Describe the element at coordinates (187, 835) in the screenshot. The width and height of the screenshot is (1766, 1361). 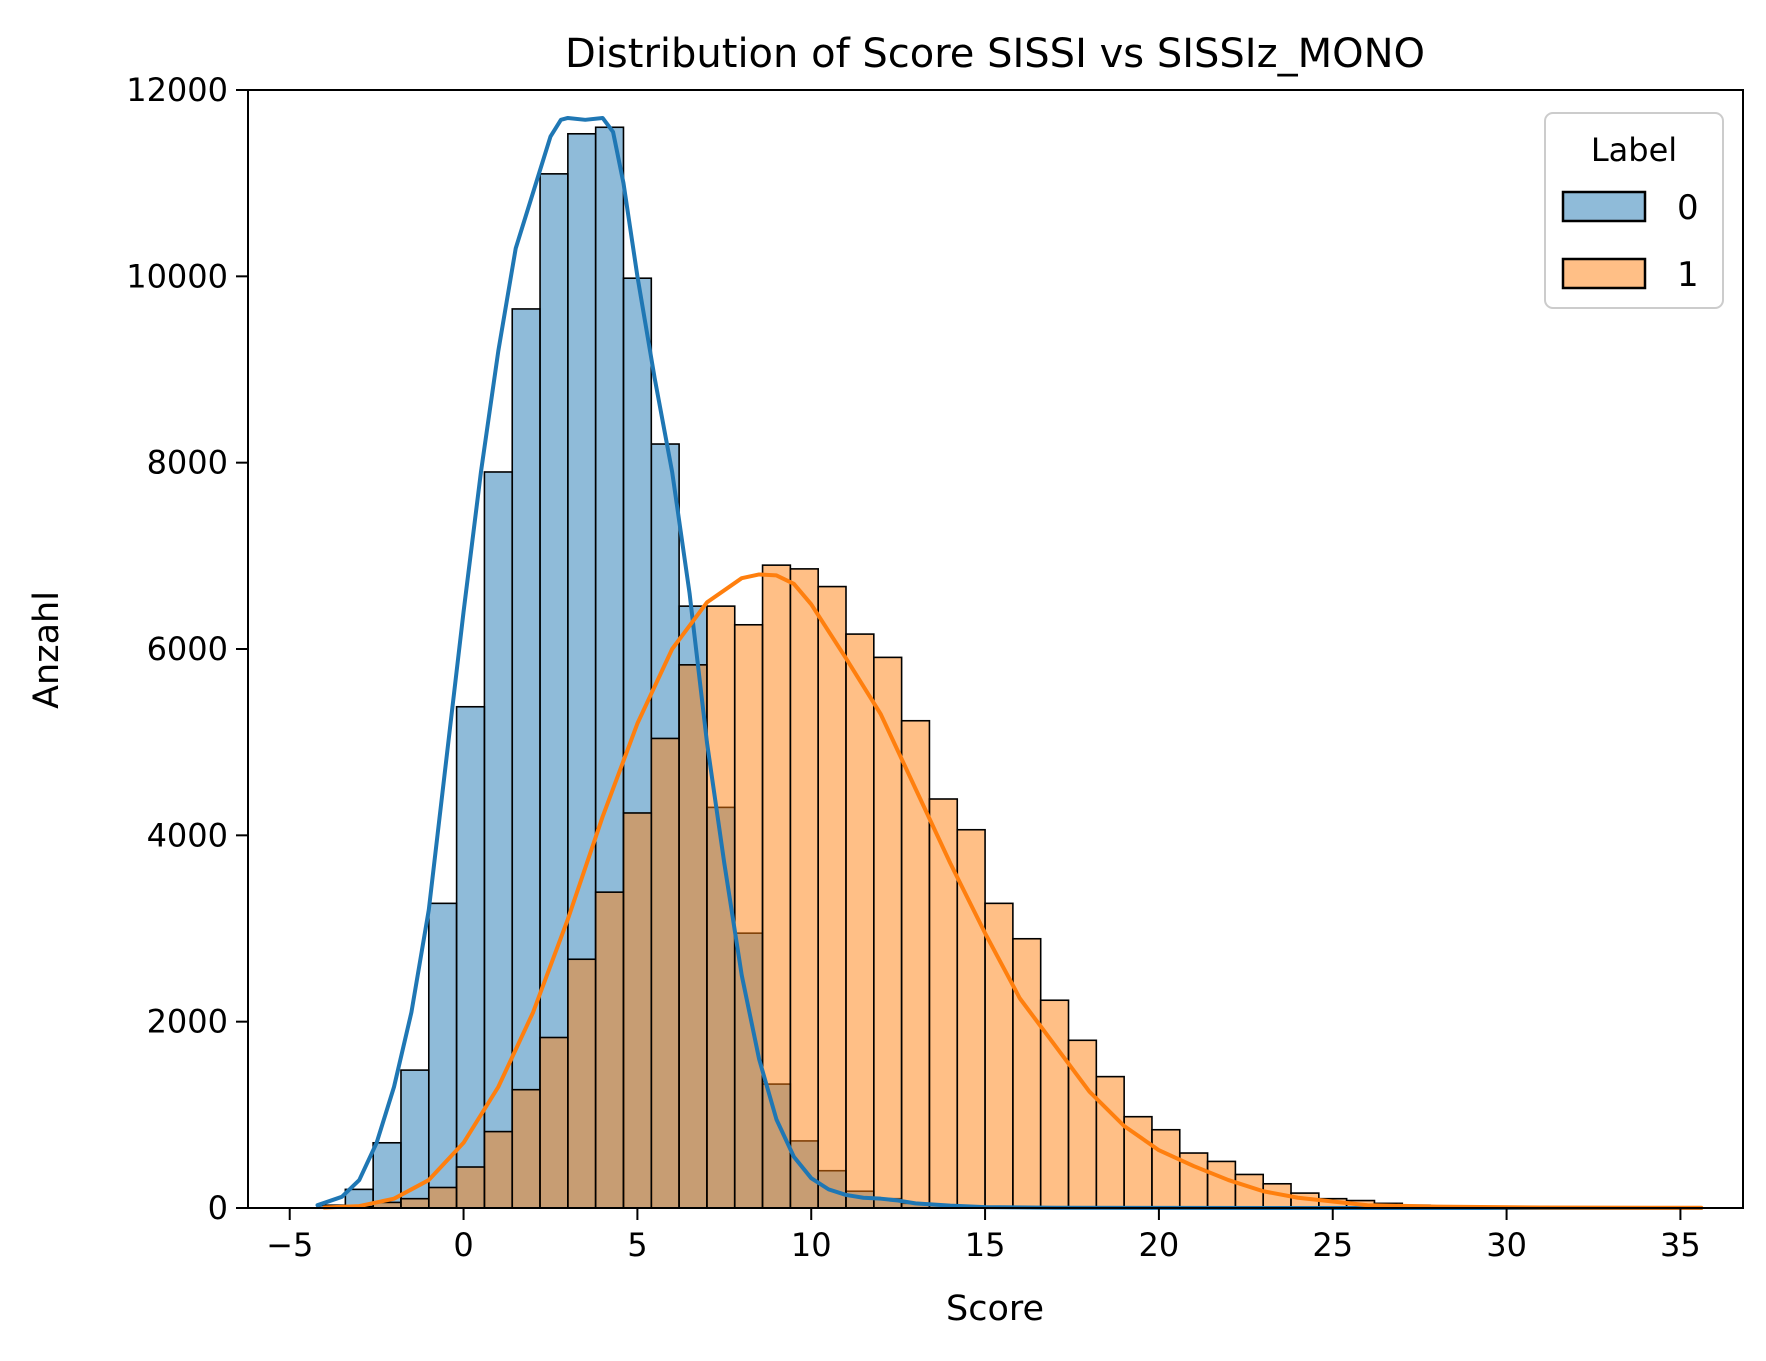
I see `y-tick-label: 4000` at that location.